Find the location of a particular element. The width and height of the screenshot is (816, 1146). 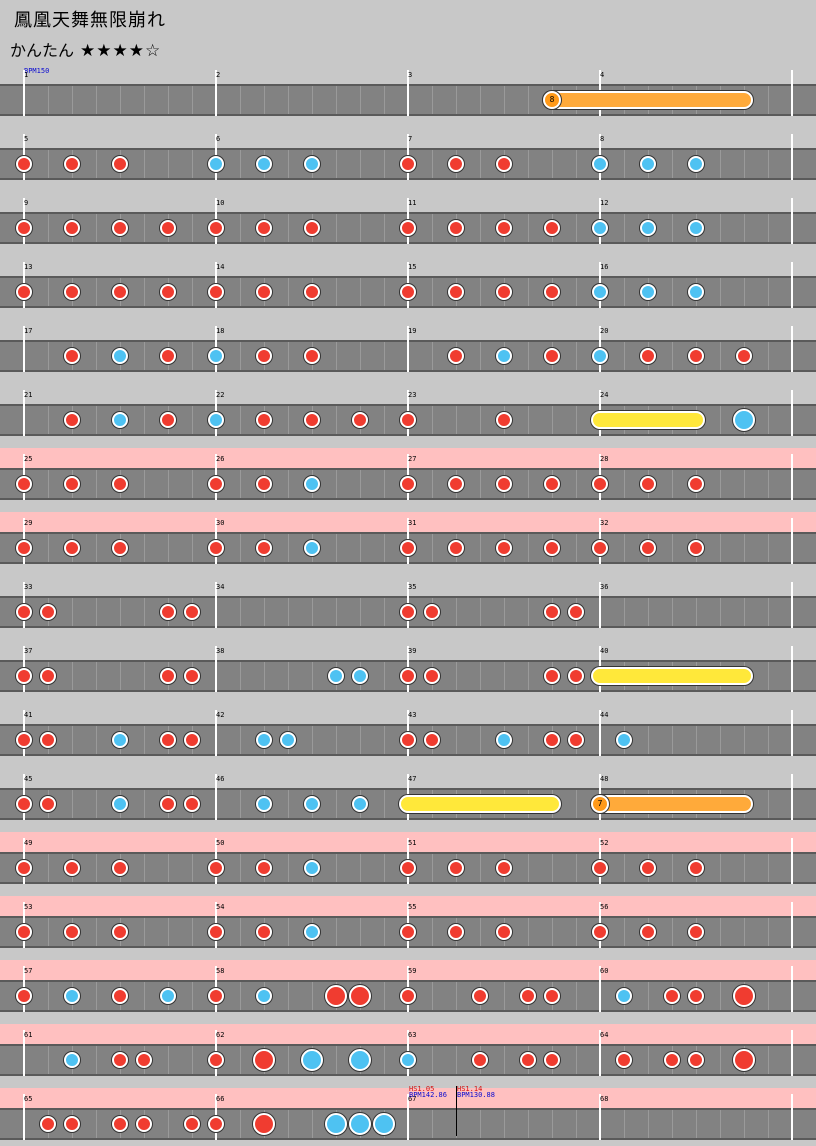

balloon-count: 7 is located at coordinates (600, 804).